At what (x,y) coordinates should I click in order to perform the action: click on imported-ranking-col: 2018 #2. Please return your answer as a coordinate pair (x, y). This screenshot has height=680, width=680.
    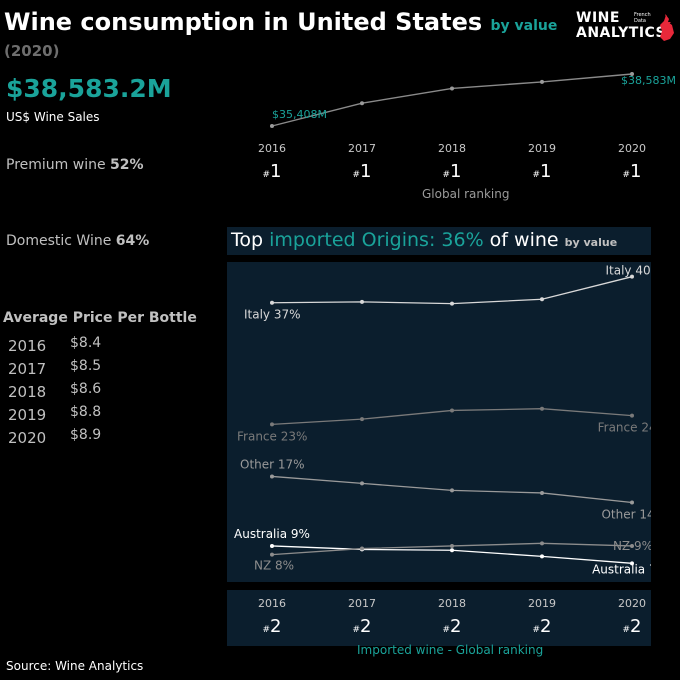
    Looking at the image, I should click on (452, 617).